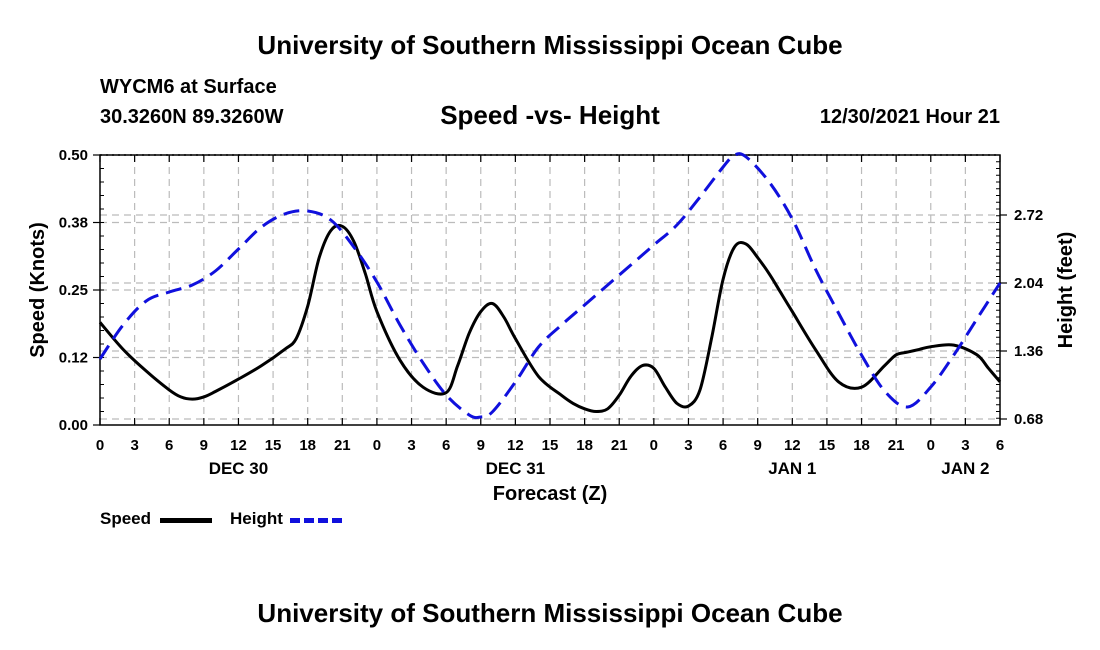  I want to click on legend-height-label: Height, so click(256, 518).